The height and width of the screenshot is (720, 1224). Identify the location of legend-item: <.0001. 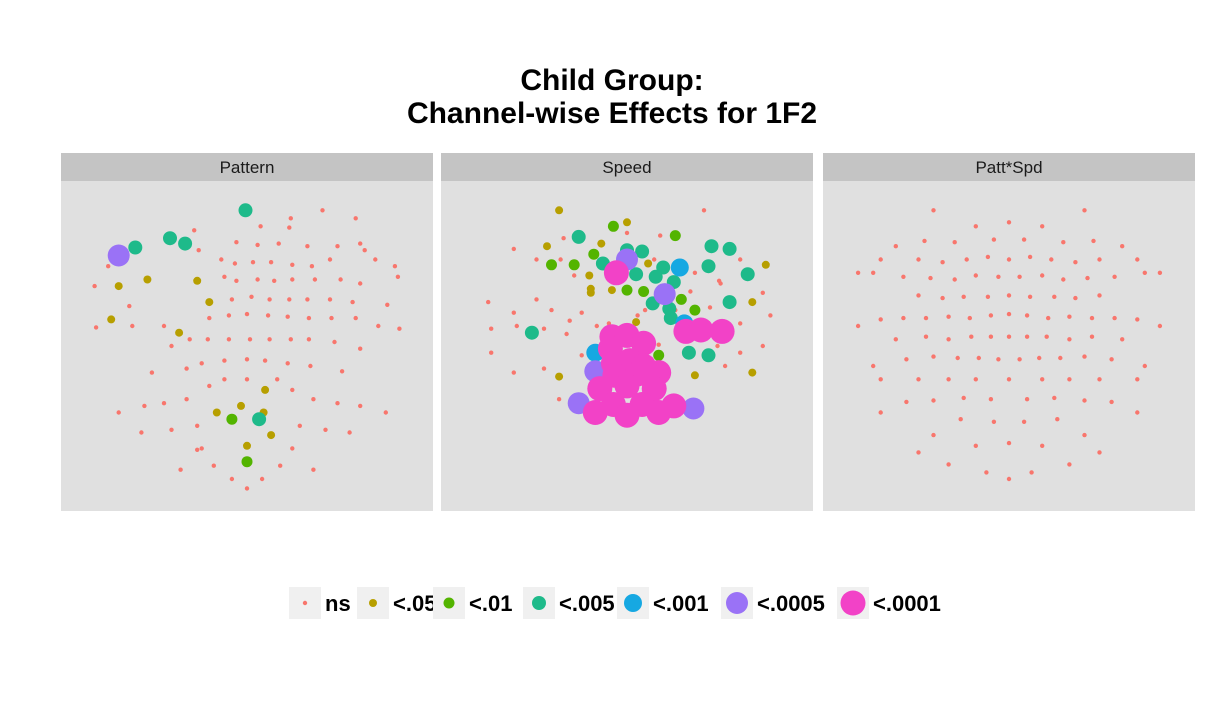
(889, 603).